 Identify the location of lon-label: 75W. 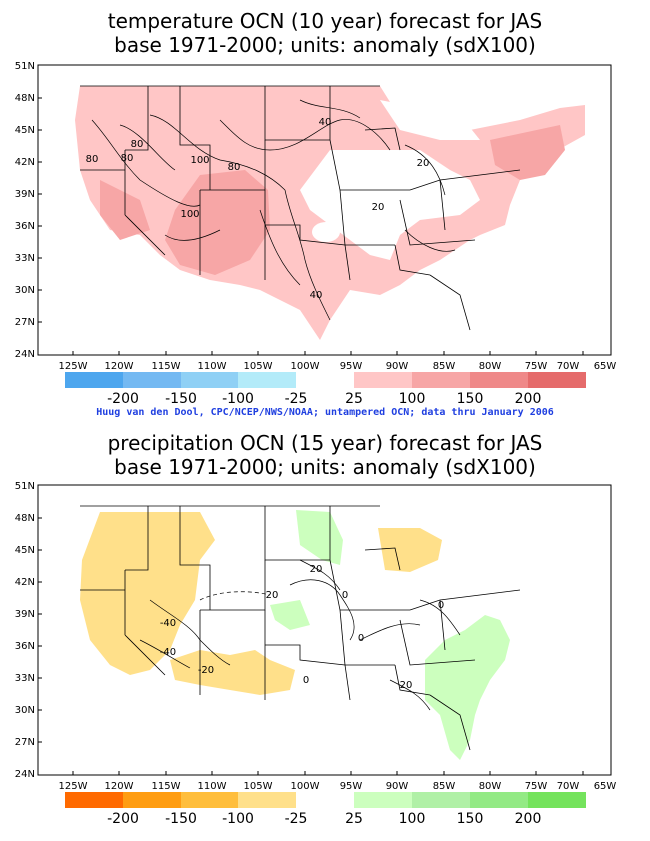
(536, 366).